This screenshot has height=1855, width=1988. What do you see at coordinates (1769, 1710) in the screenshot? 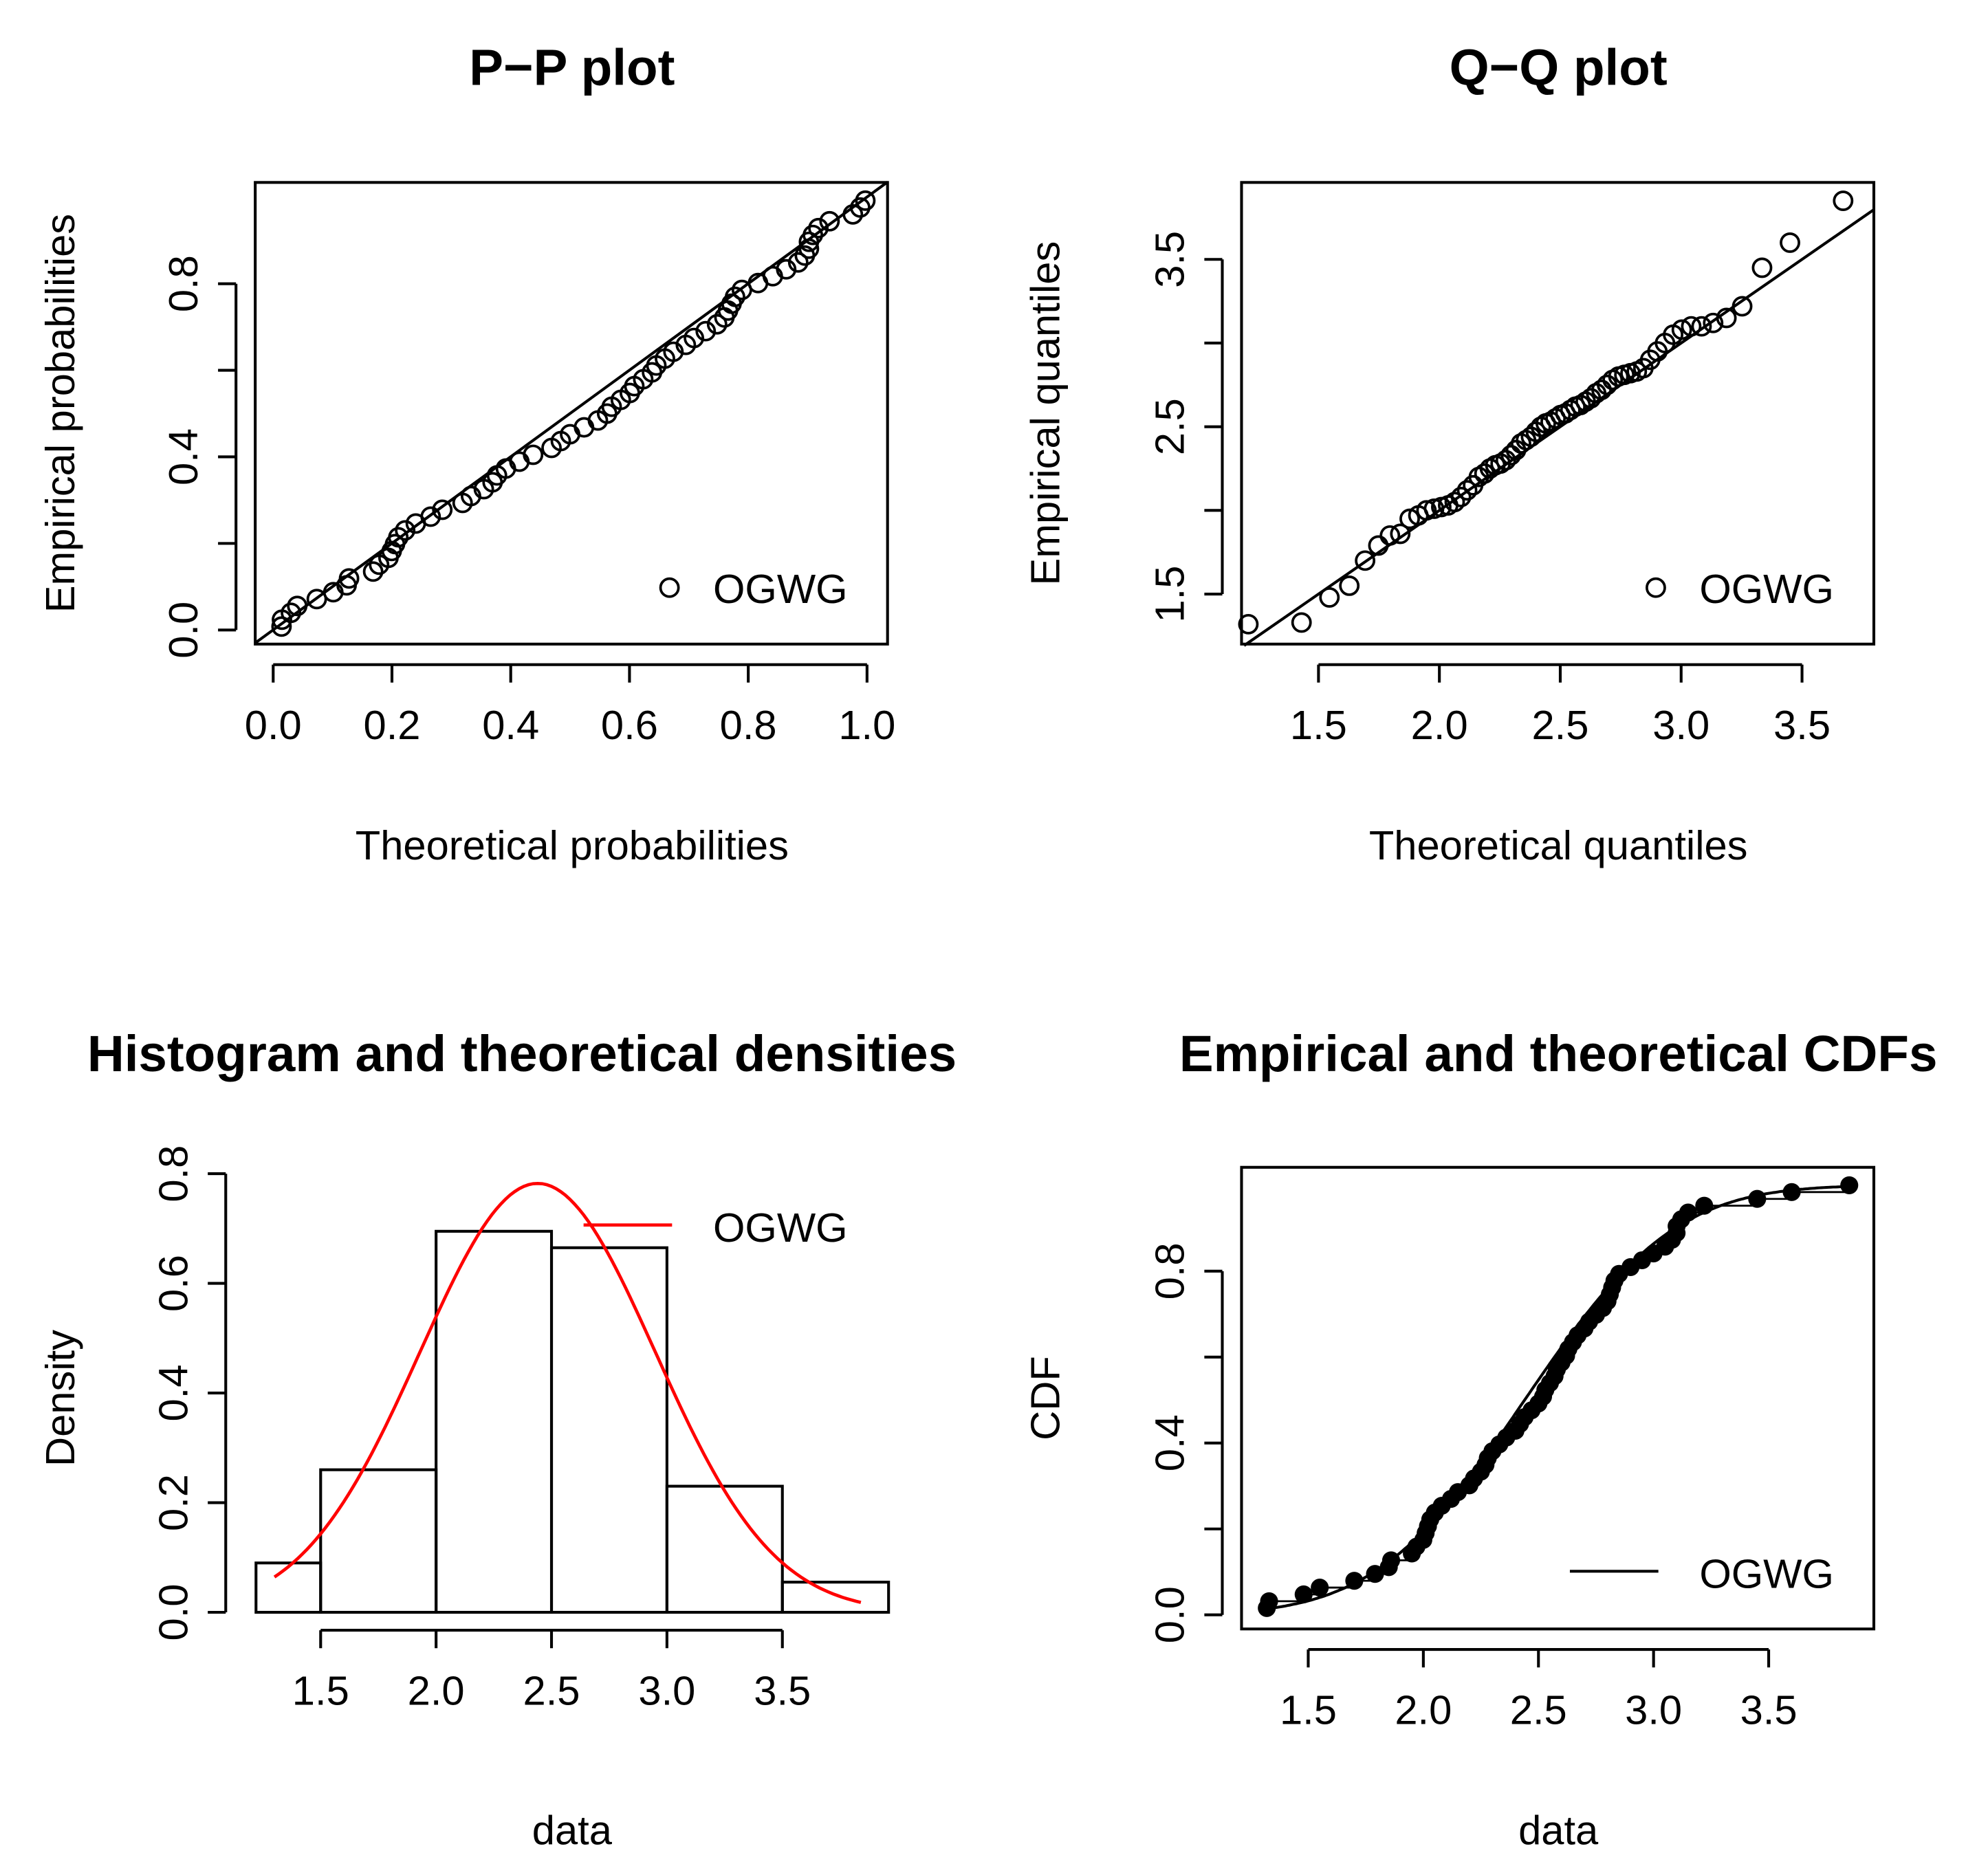
I see `cdf-x-tick-label: 3.5` at bounding box center [1769, 1710].